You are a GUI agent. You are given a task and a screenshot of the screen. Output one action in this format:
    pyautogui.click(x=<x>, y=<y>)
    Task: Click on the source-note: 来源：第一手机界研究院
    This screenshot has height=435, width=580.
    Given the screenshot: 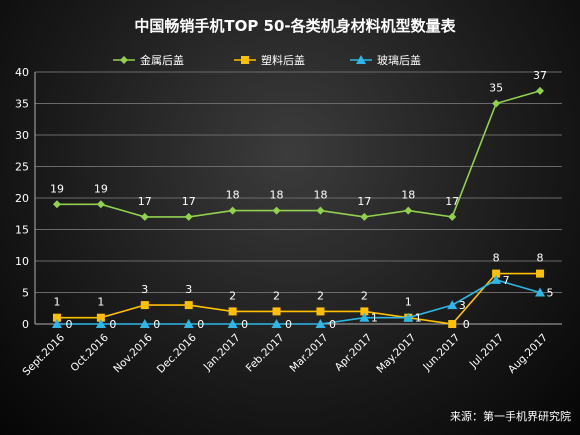 What is the action you would take?
    pyautogui.click(x=510, y=416)
    